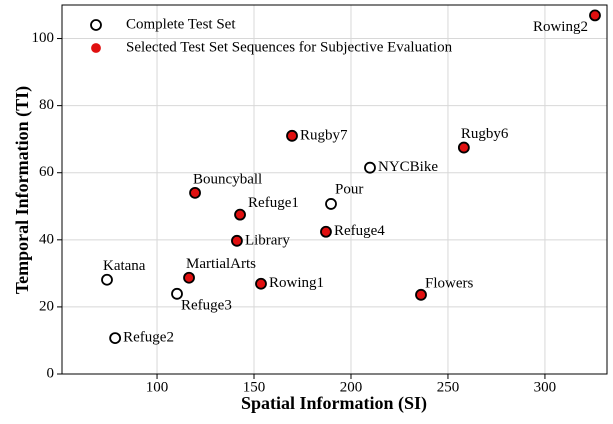 This screenshot has height=424, width=613. What do you see at coordinates (408, 167) in the screenshot?
I see `point-label: NYCBike` at bounding box center [408, 167].